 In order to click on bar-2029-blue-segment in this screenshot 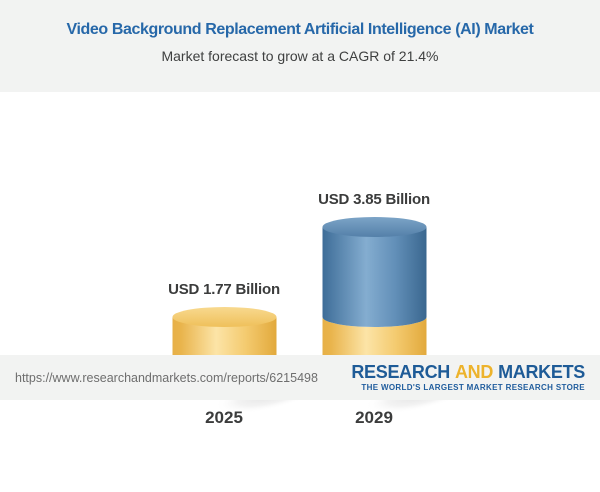, I will do `click(374, 277)`.